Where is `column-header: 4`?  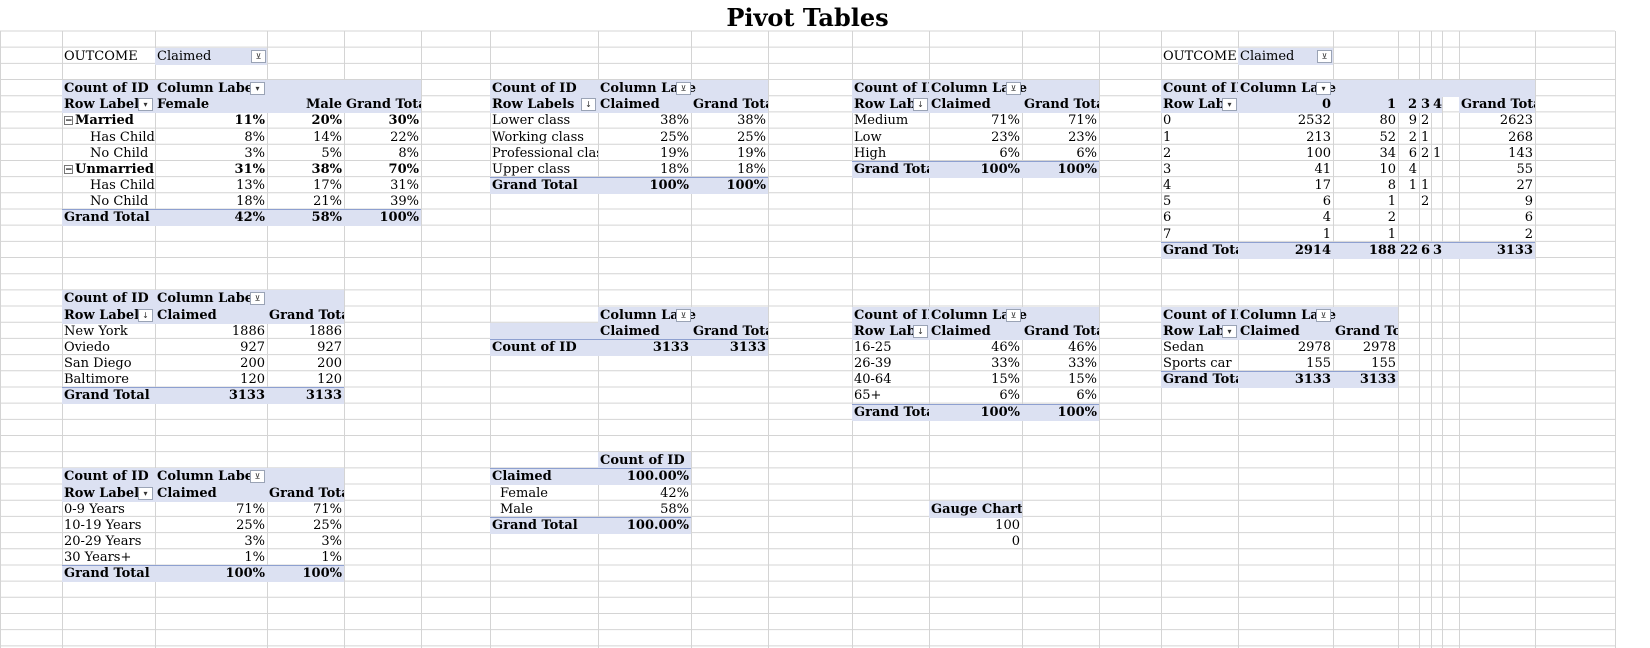
column-header: 4 is located at coordinates (1436, 105).